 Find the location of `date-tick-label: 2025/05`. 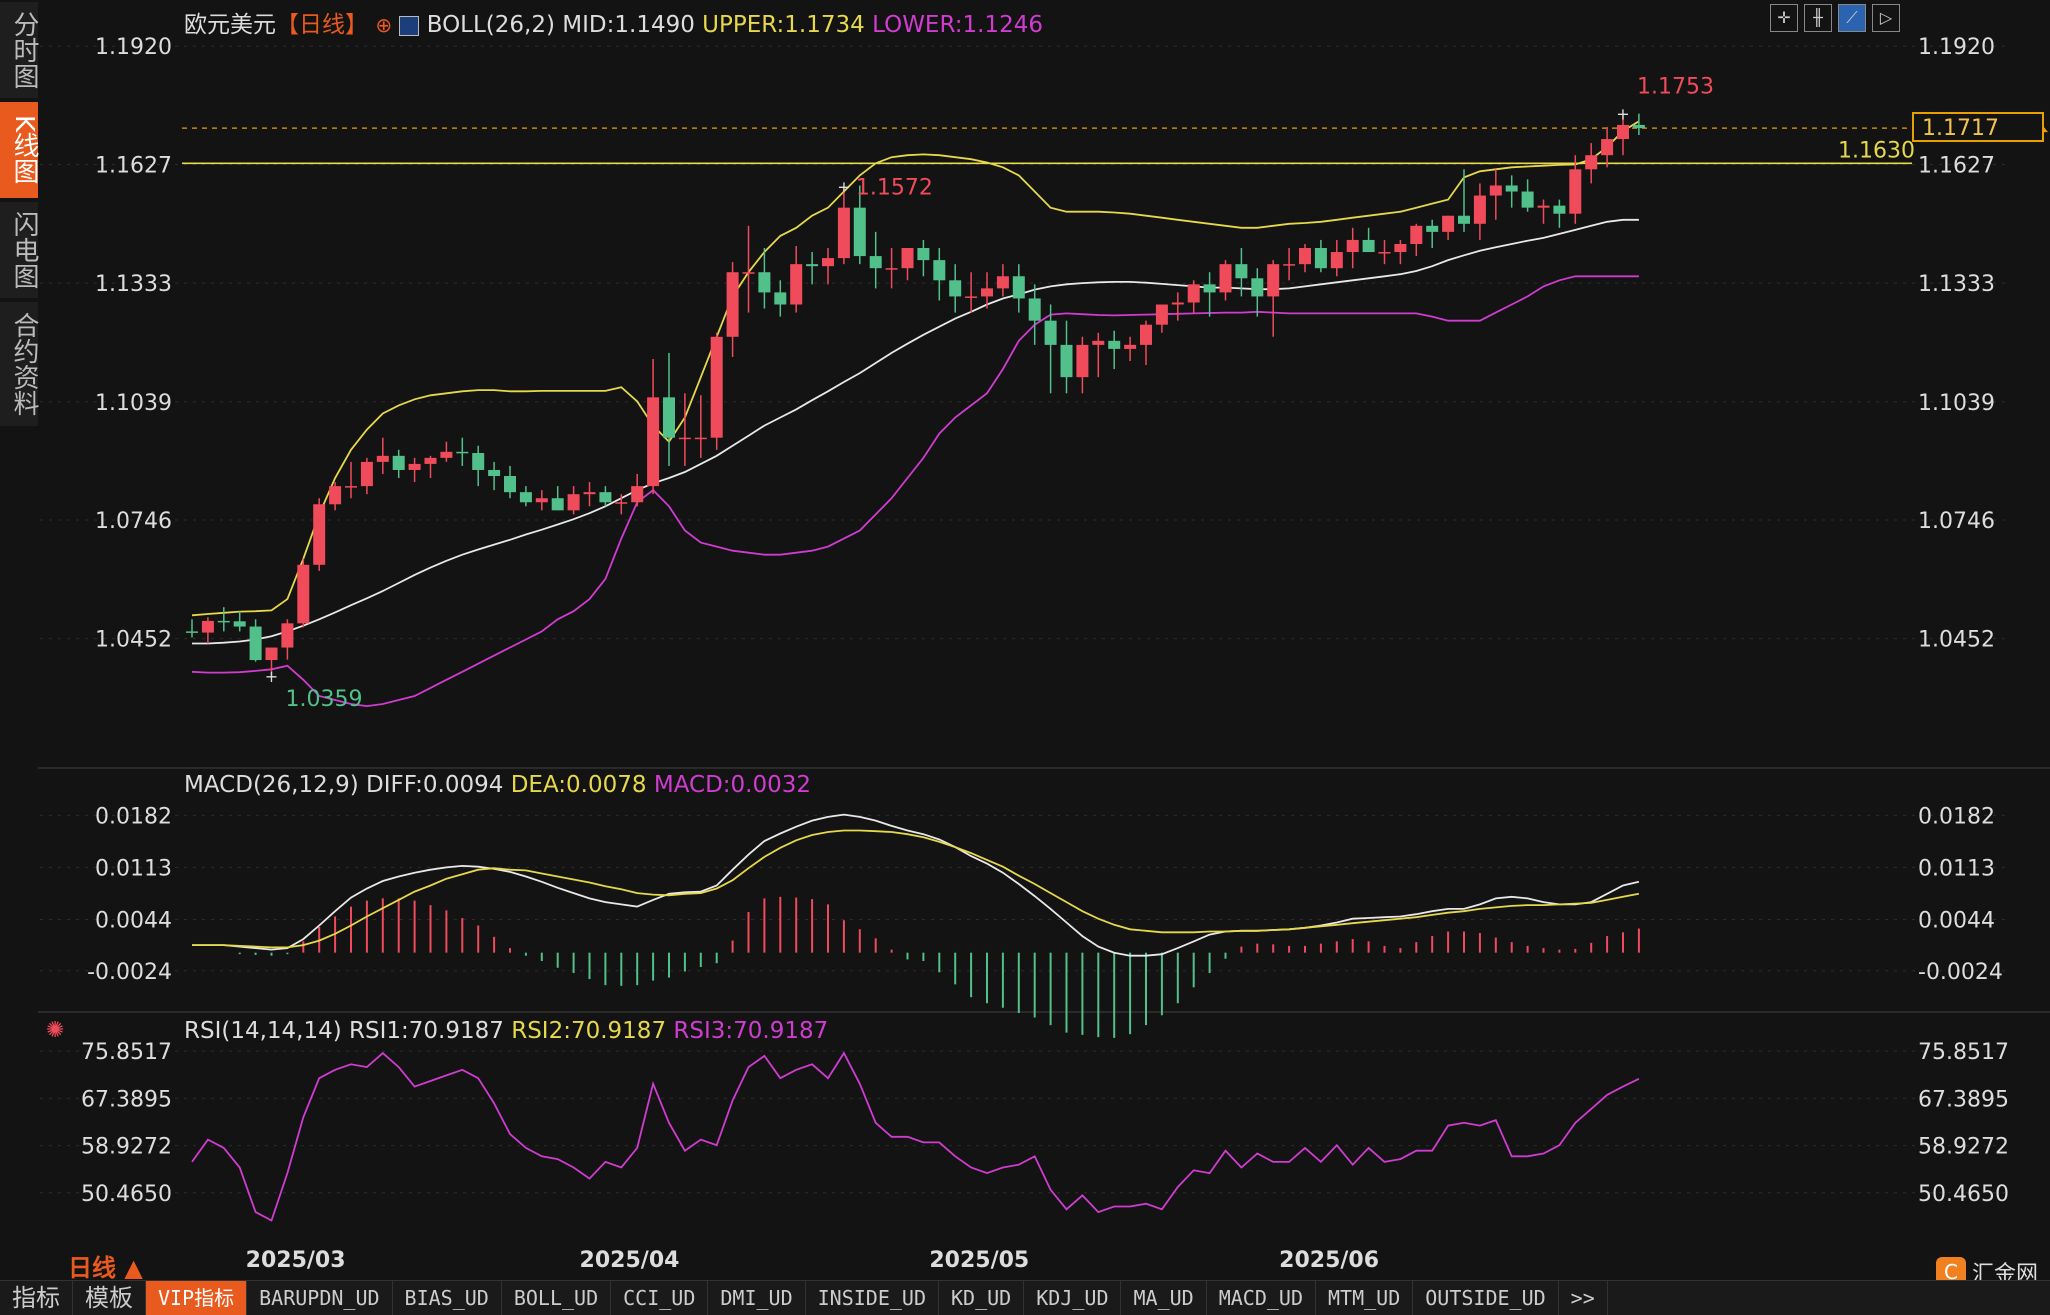

date-tick-label: 2025/05 is located at coordinates (979, 1260).